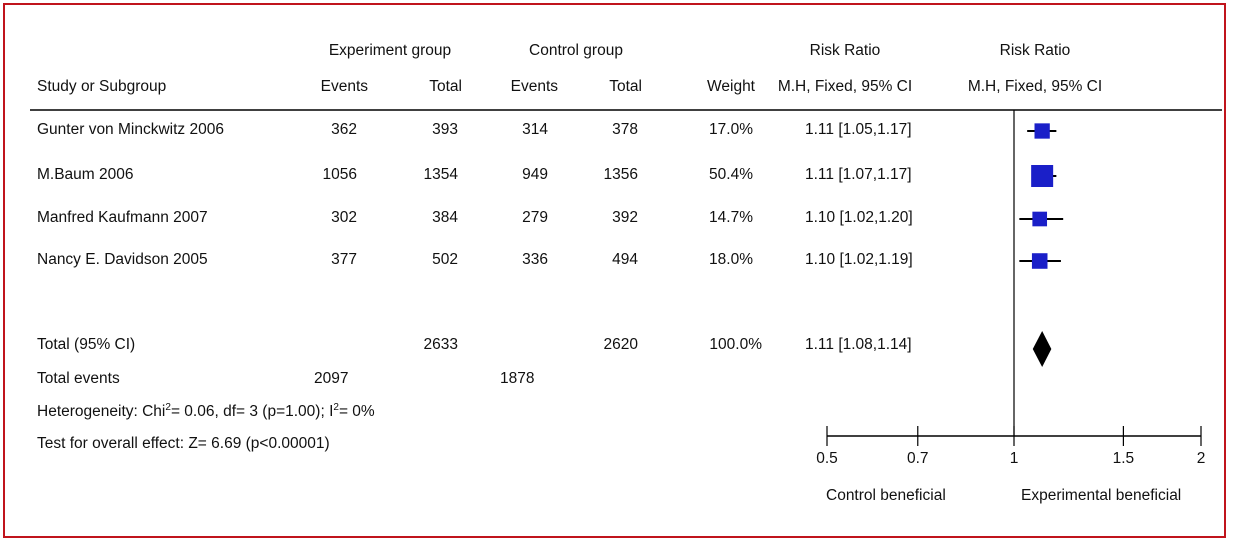  What do you see at coordinates (1035, 86) in the screenshot?
I see `ci-plot-column-header: M.H, Fixed, 95% CI` at bounding box center [1035, 86].